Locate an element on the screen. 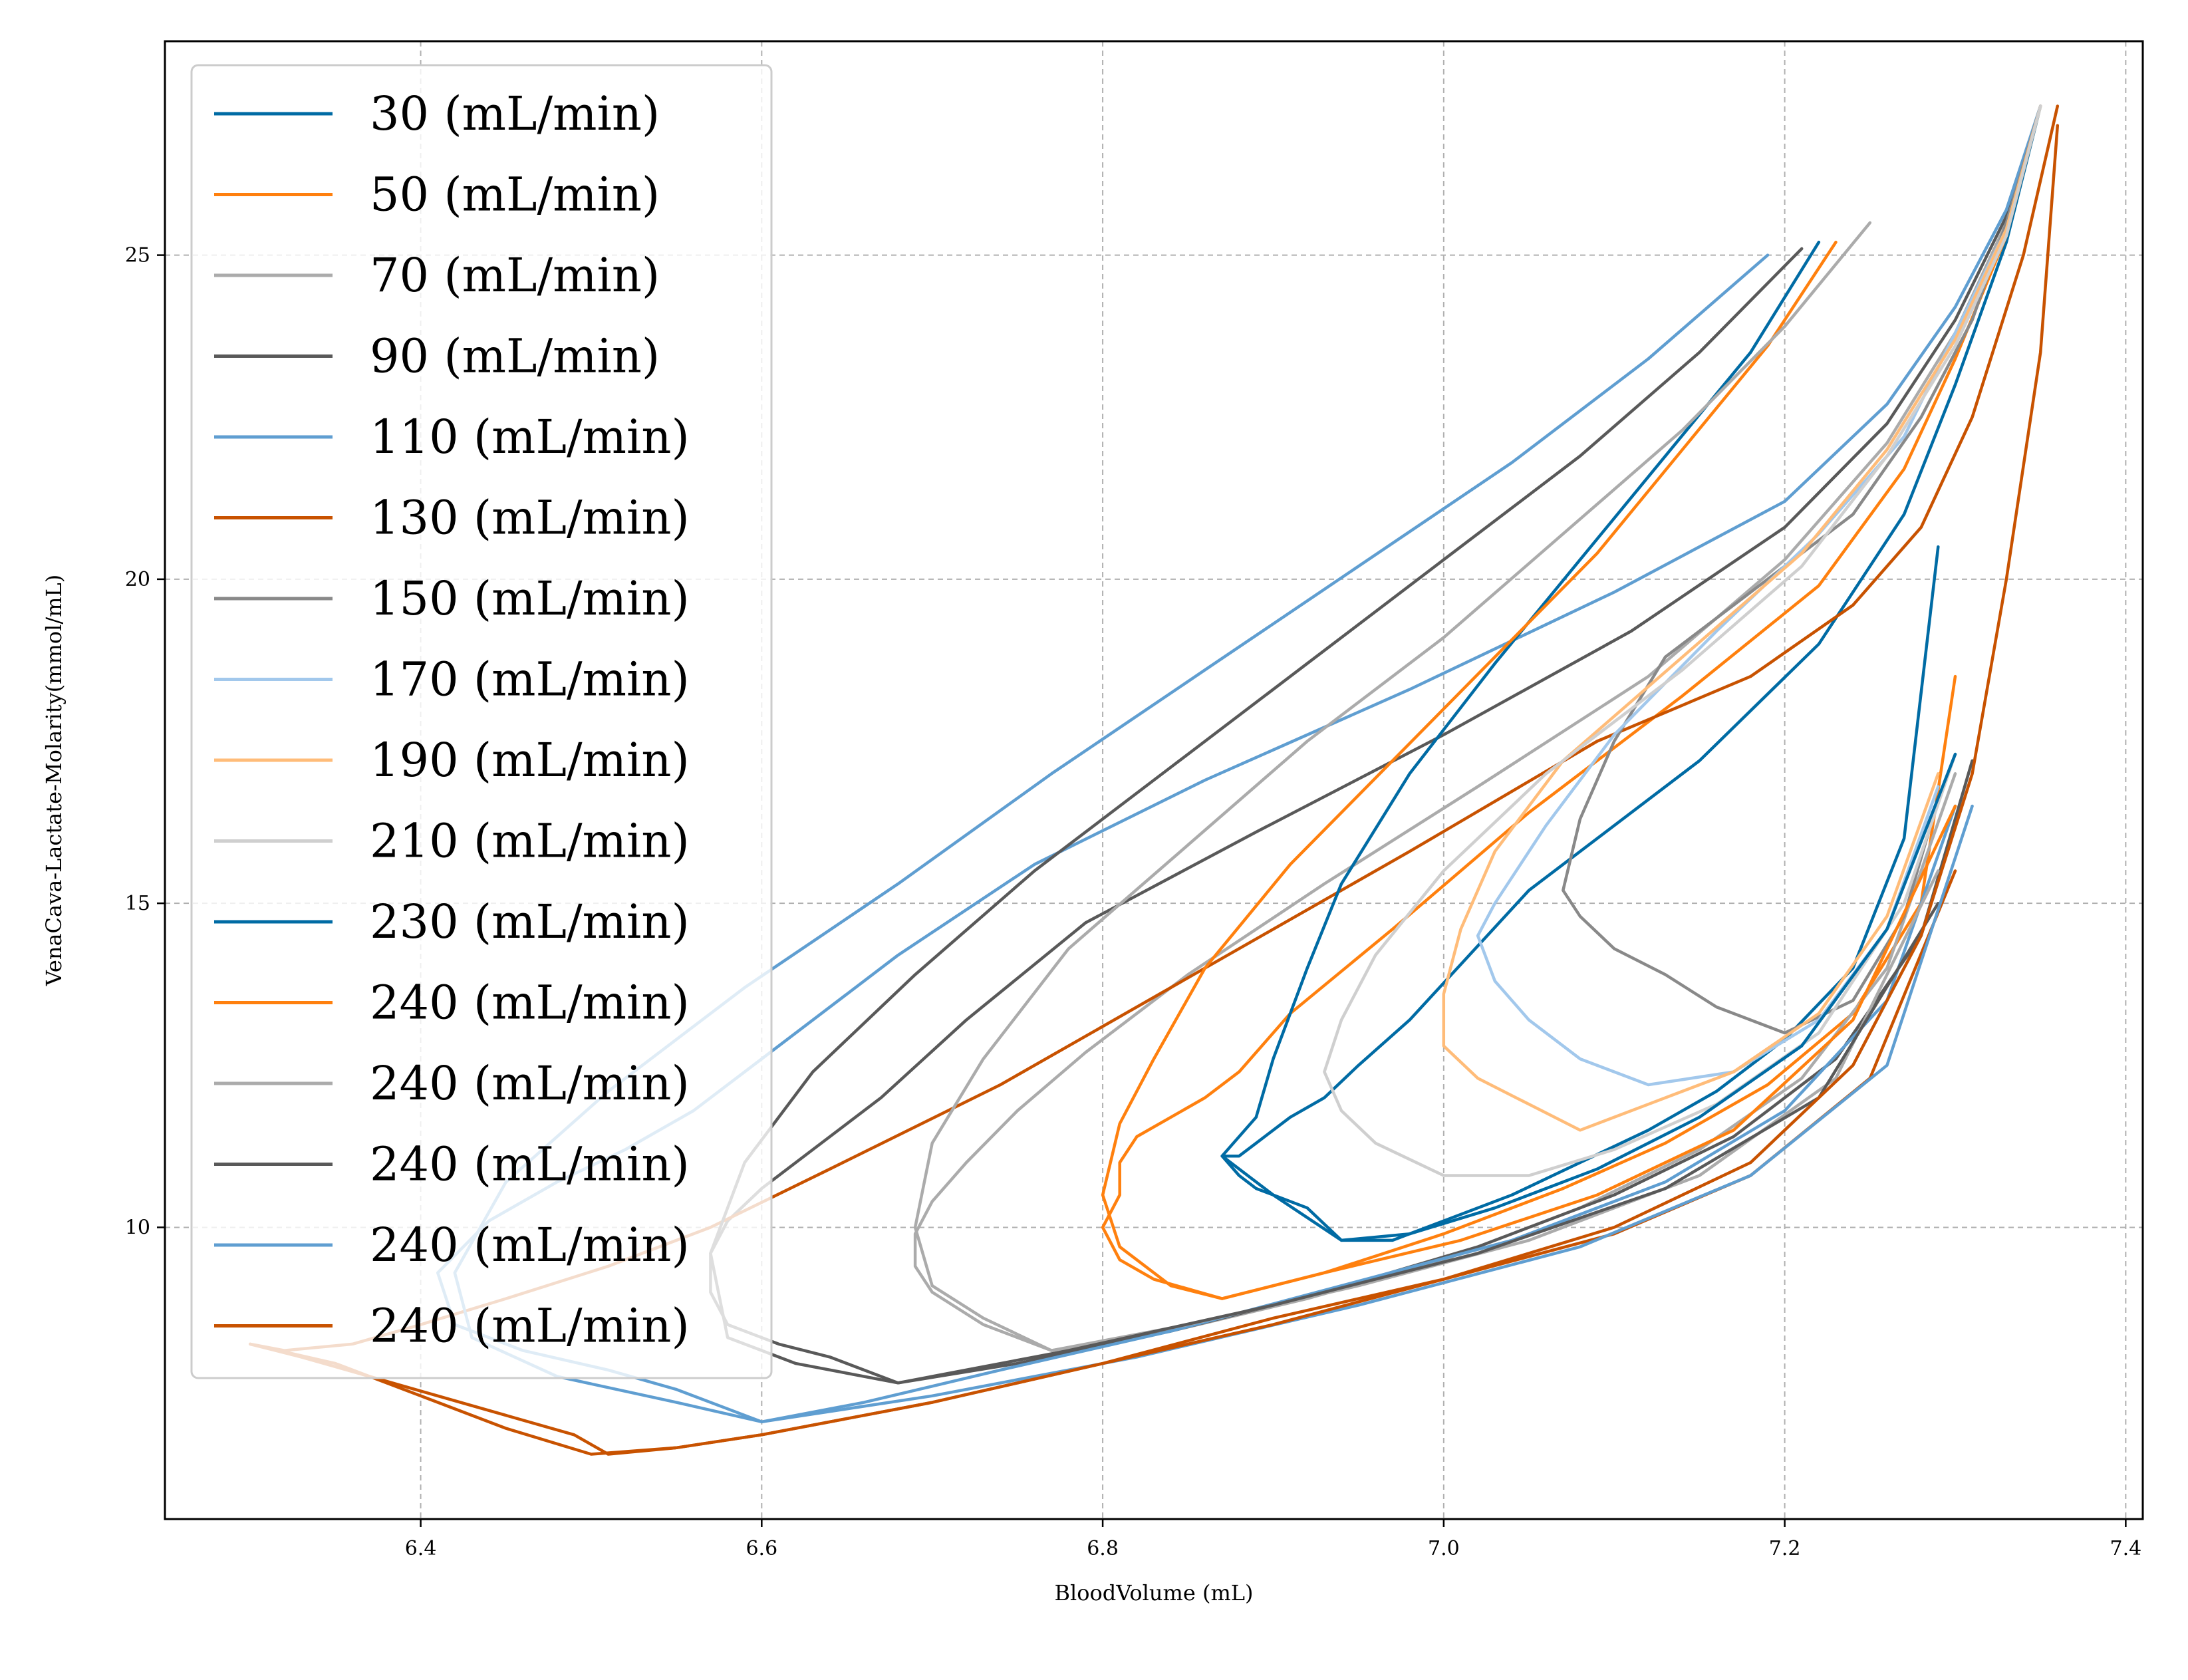 This screenshot has height=1680, width=2188. legend-label: 130 (mL/min) is located at coordinates (530, 518).